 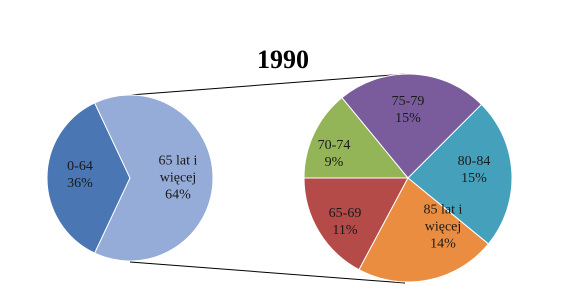 I want to click on slice-label: 70-74 9%, so click(x=334, y=154).